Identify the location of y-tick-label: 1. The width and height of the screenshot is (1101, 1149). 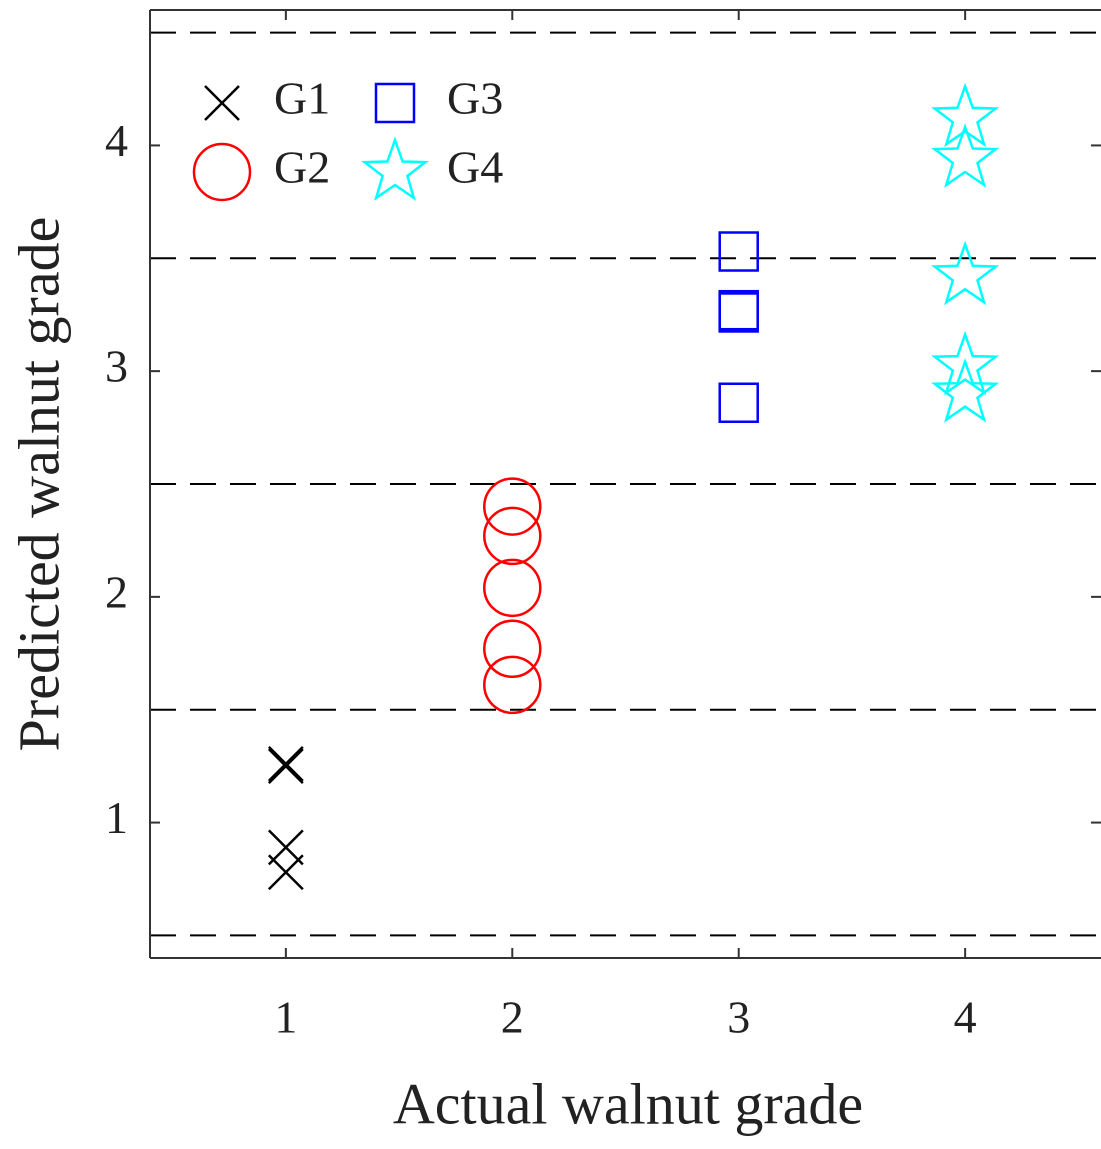
(116, 817).